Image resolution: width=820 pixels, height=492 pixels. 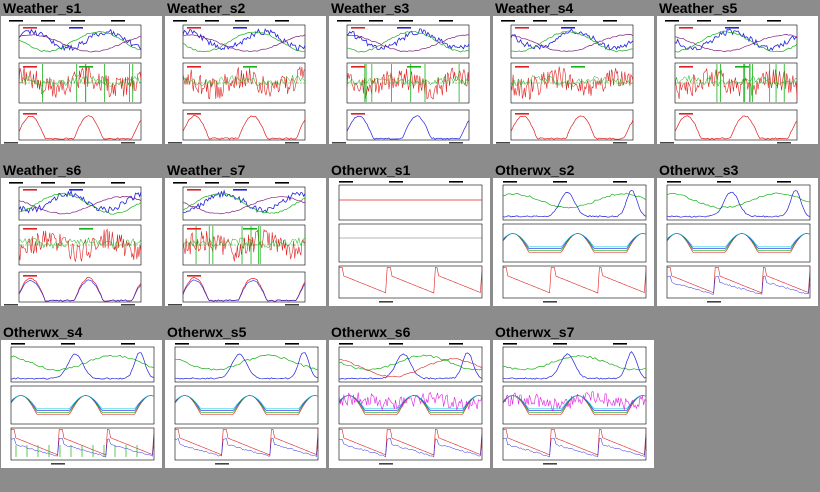 What do you see at coordinates (534, 8) in the screenshot?
I see `tile-title: Weather_s4` at bounding box center [534, 8].